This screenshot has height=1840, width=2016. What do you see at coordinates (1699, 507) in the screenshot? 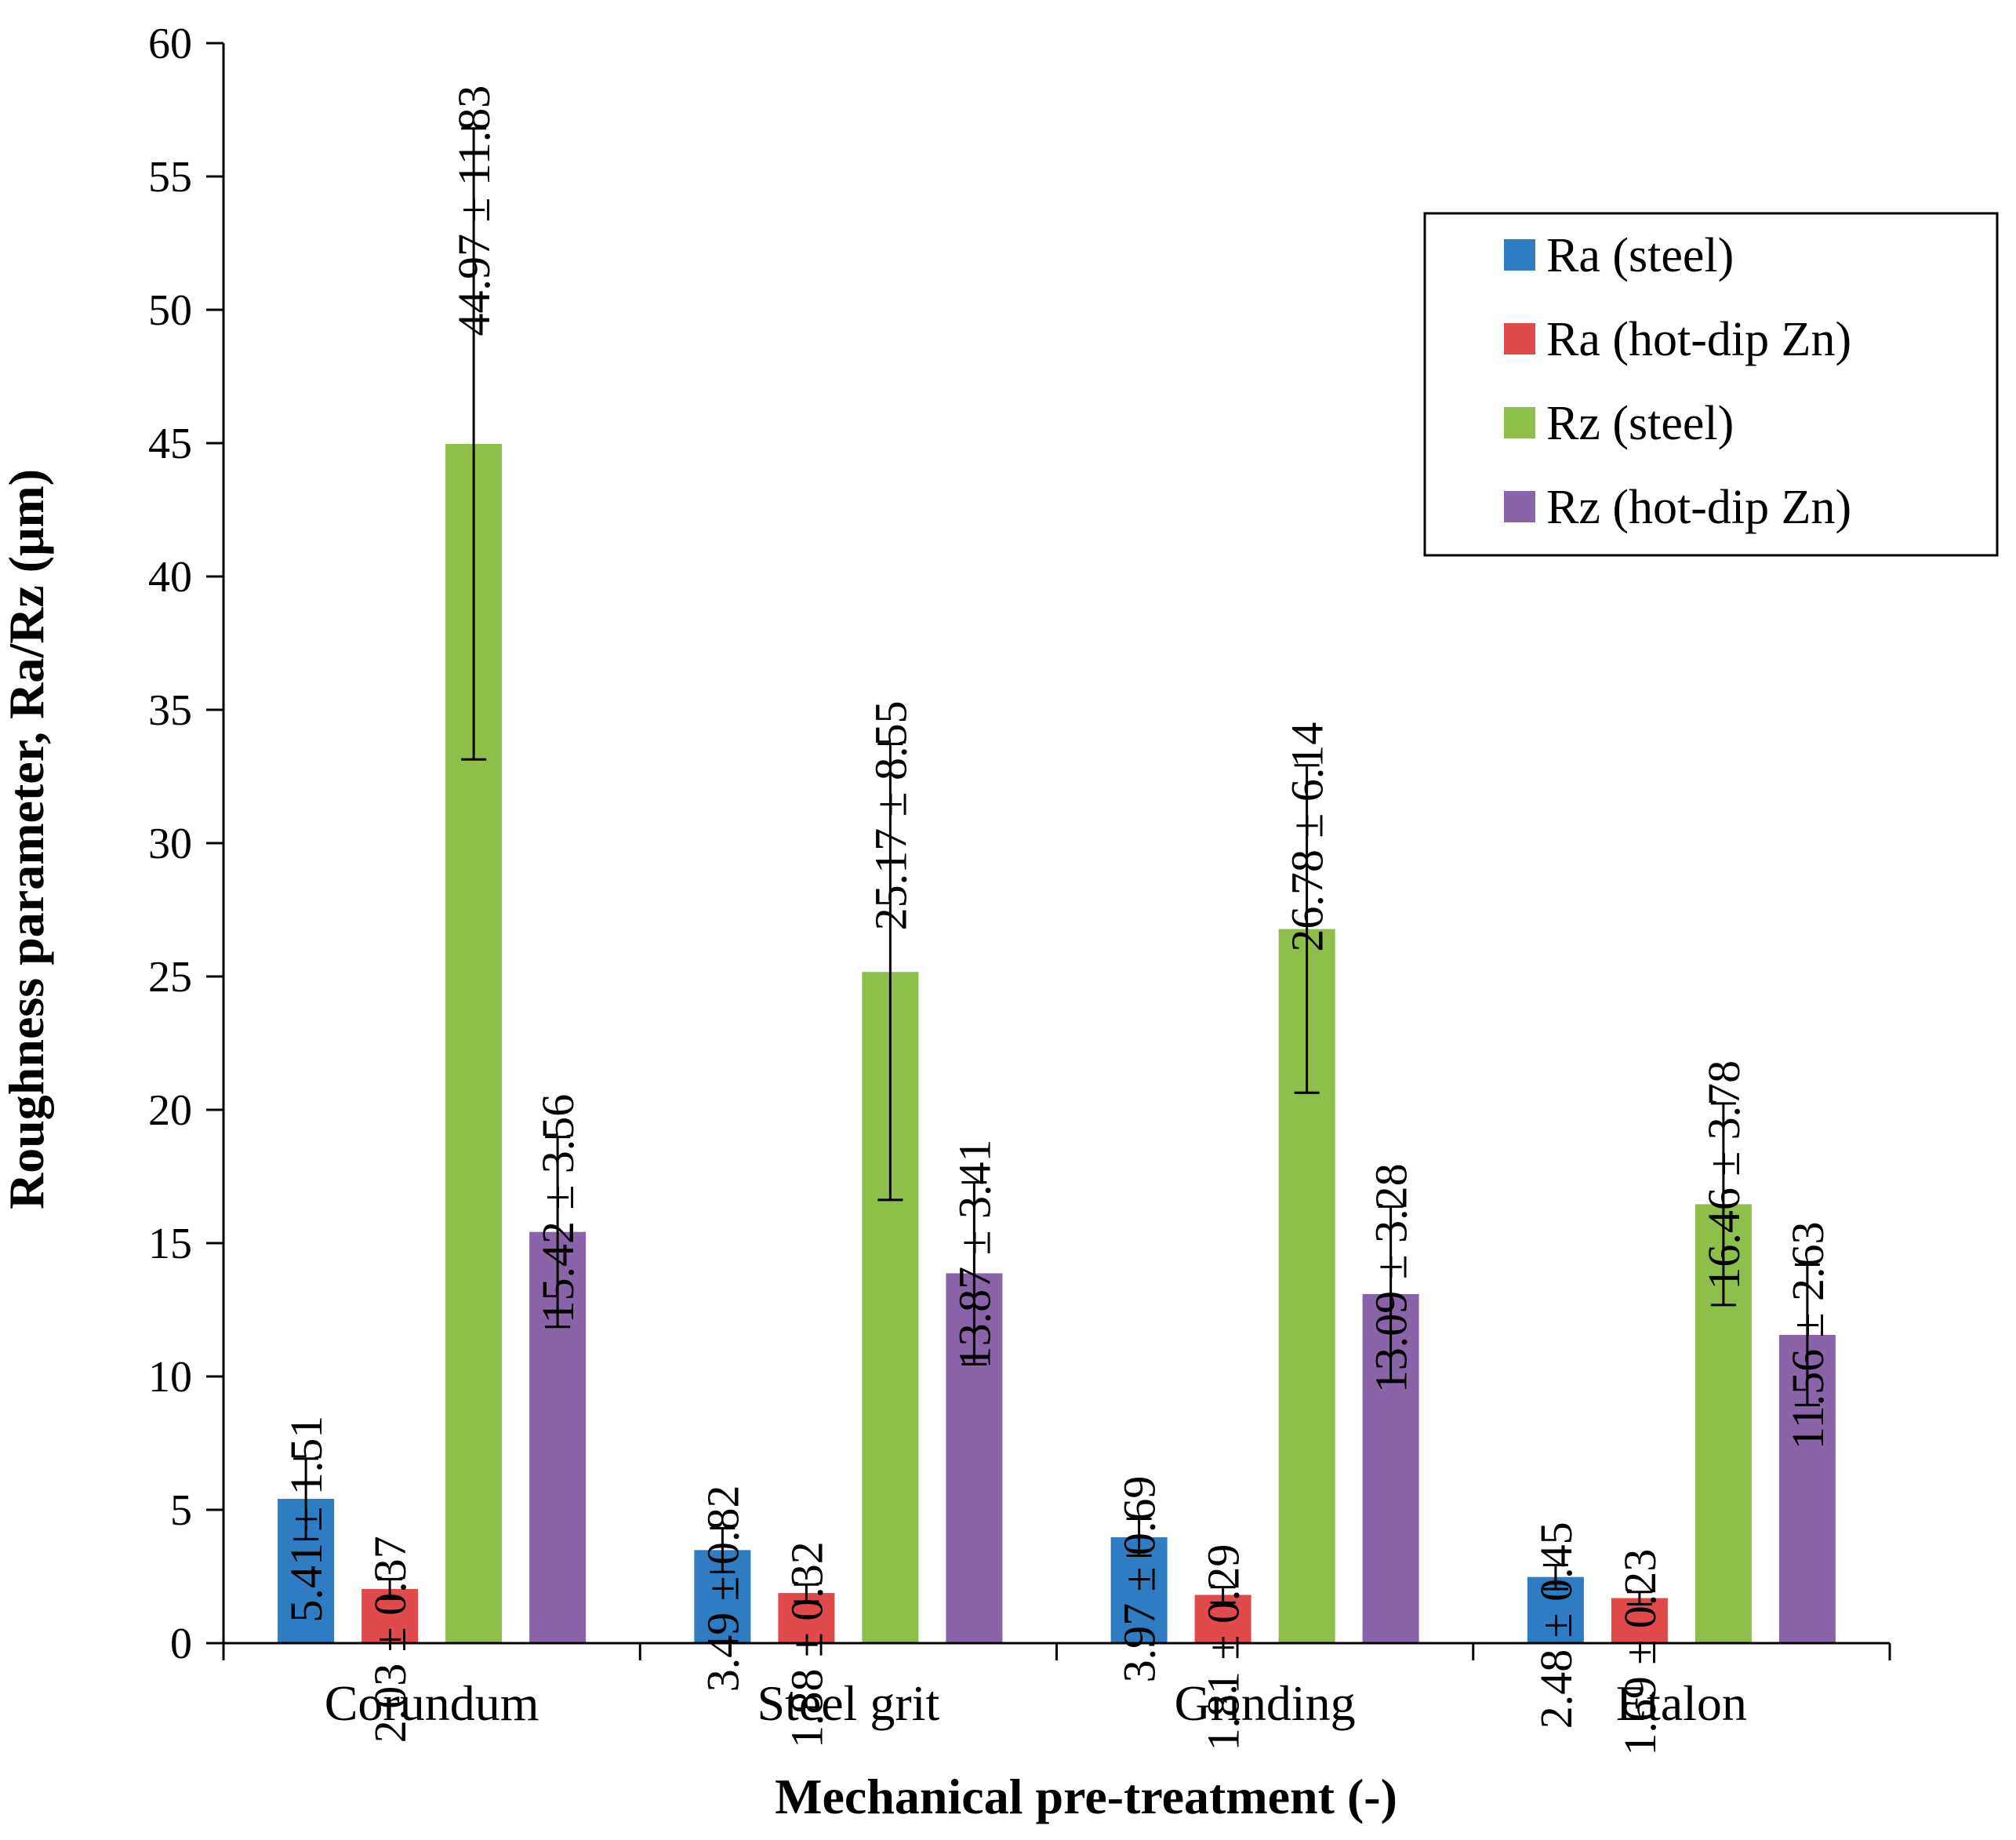
I see `legend-label: Rz (hot-dip Zn)` at bounding box center [1699, 507].